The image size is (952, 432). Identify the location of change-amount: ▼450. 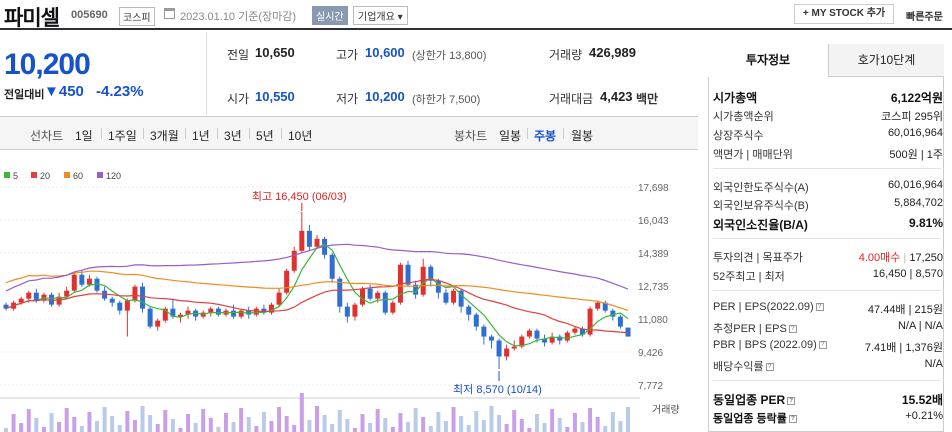
(64, 91).